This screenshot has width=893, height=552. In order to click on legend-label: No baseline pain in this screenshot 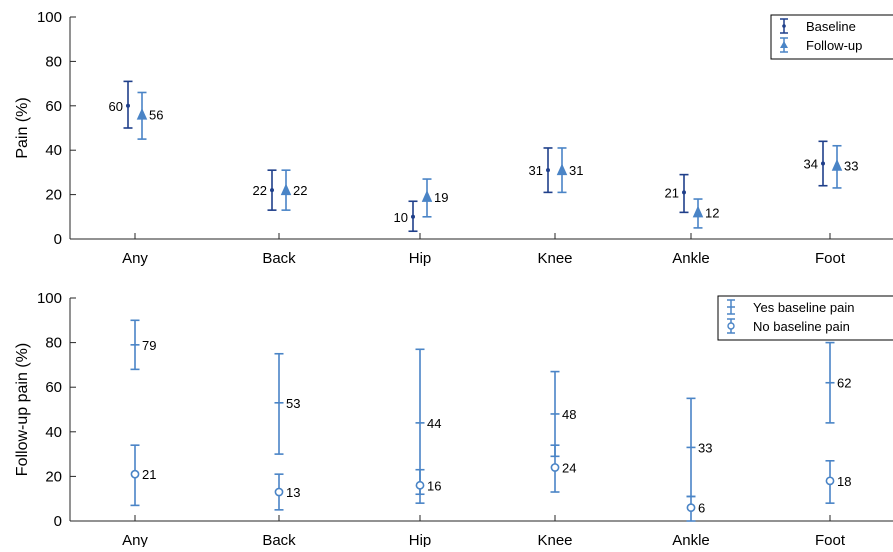, I will do `click(801, 326)`.